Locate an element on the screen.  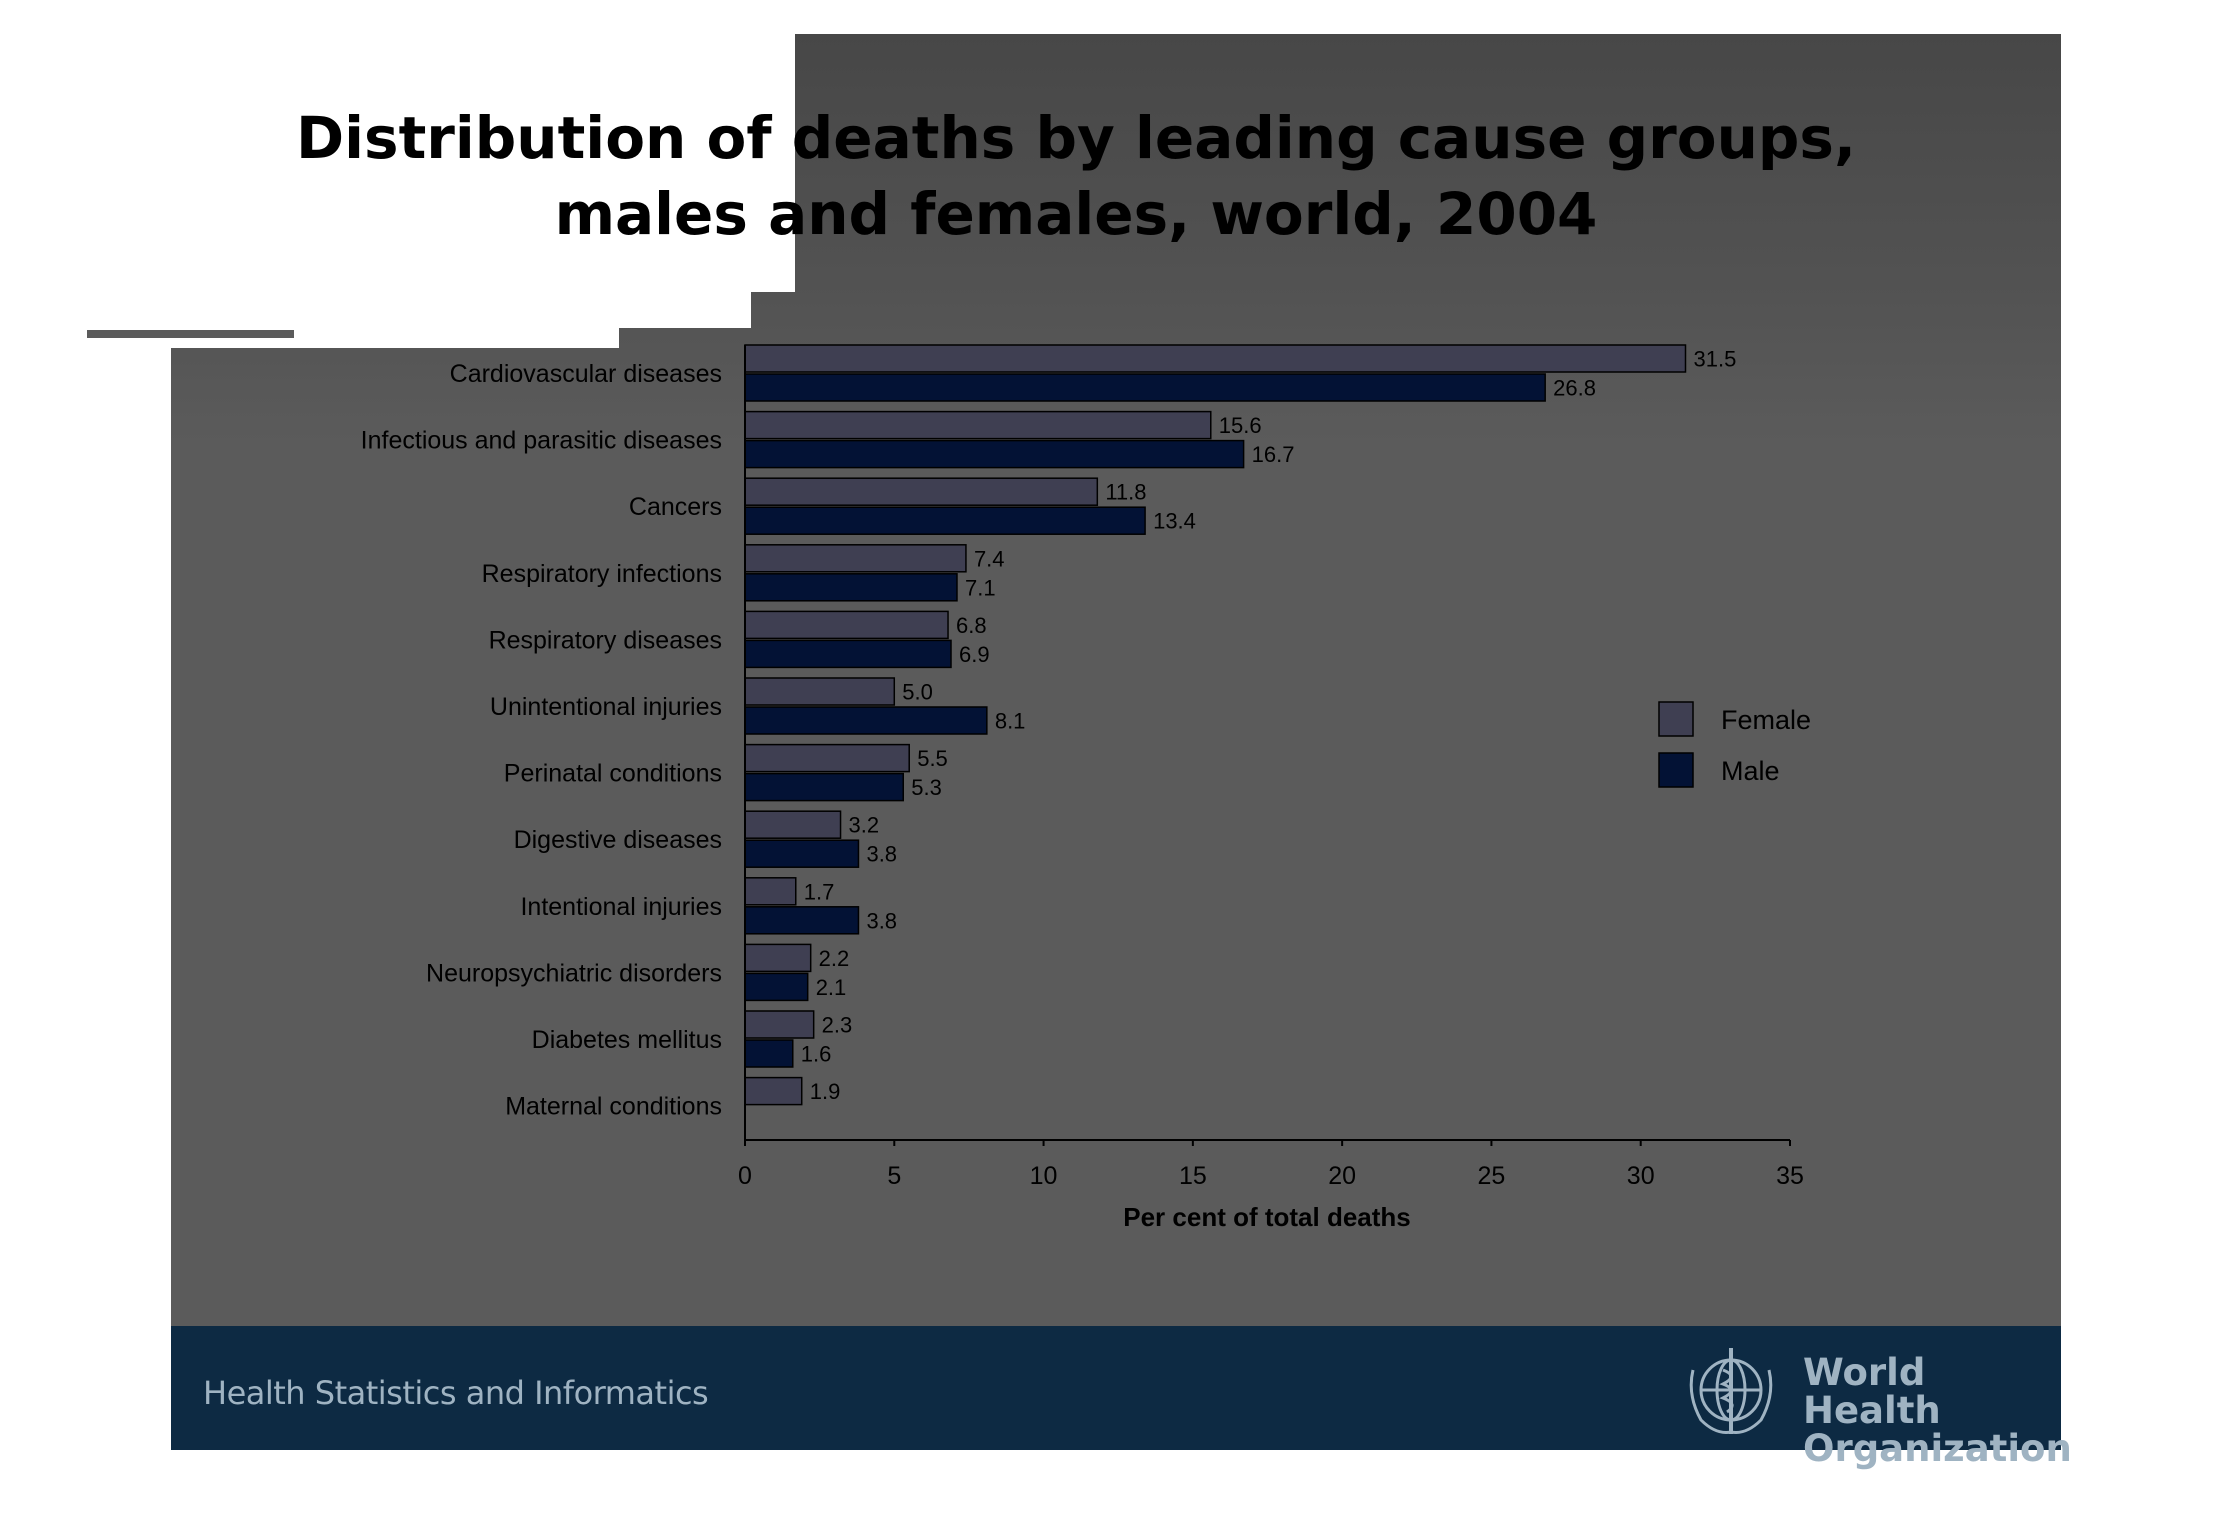
category-label: Neuropsychiatric disorders is located at coordinates (574, 973).